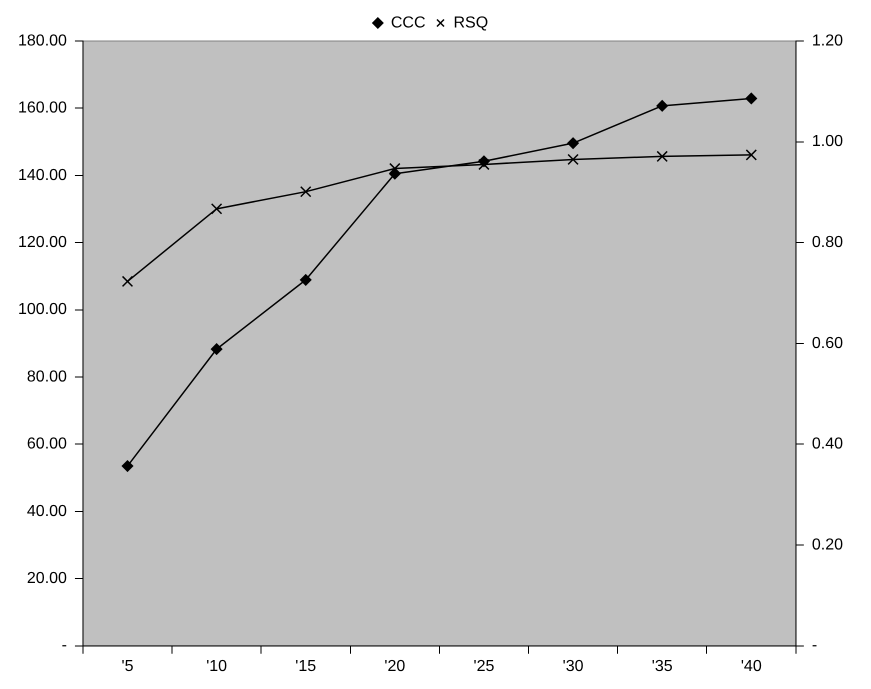  Describe the element at coordinates (470, 23) in the screenshot. I see `legend-label: RSQ` at that location.